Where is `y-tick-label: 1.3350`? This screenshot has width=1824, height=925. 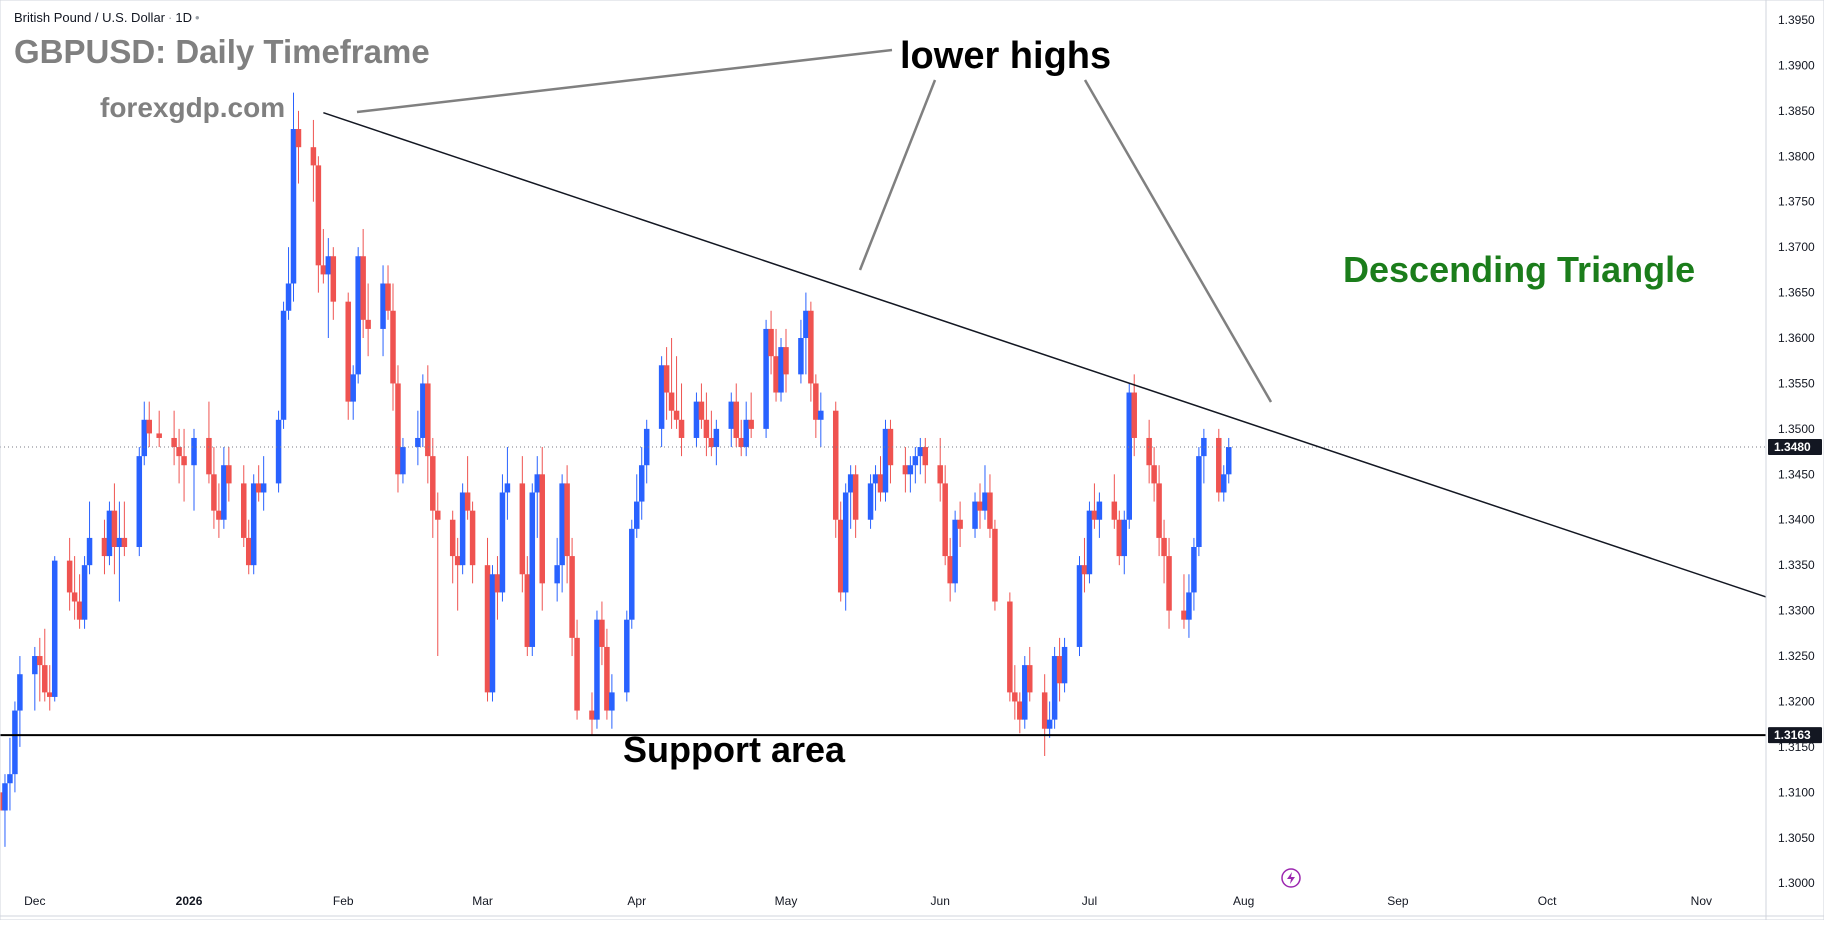 y-tick-label: 1.3350 is located at coordinates (1796, 565).